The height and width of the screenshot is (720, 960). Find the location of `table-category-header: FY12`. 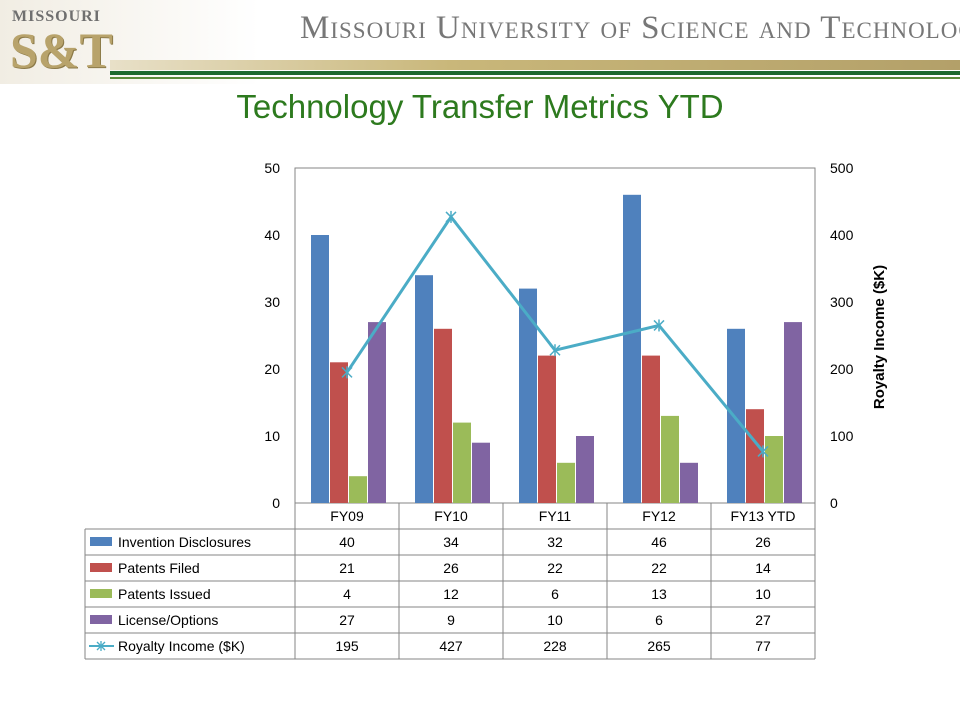

table-category-header: FY12 is located at coordinates (659, 516).